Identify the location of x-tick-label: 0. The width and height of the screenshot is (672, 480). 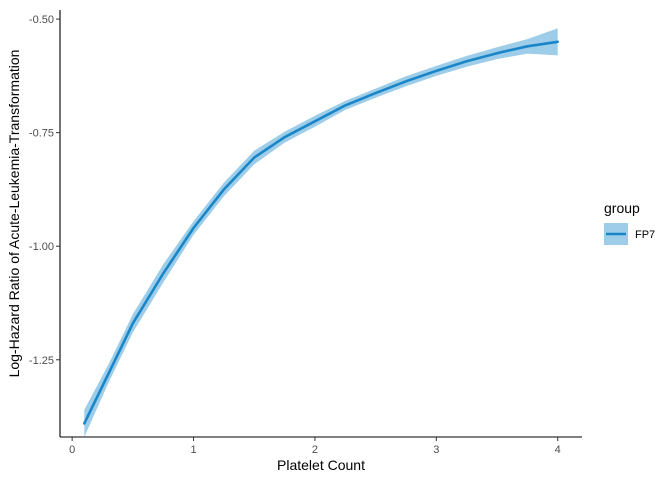
(72, 450).